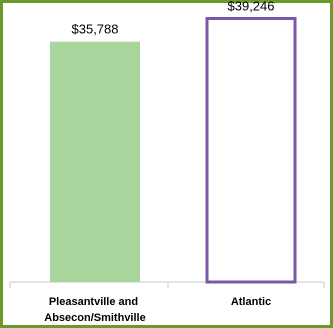 The height and width of the screenshot is (328, 333). I want to click on x-tick-label-atlantic: Atlantic, so click(251, 302).